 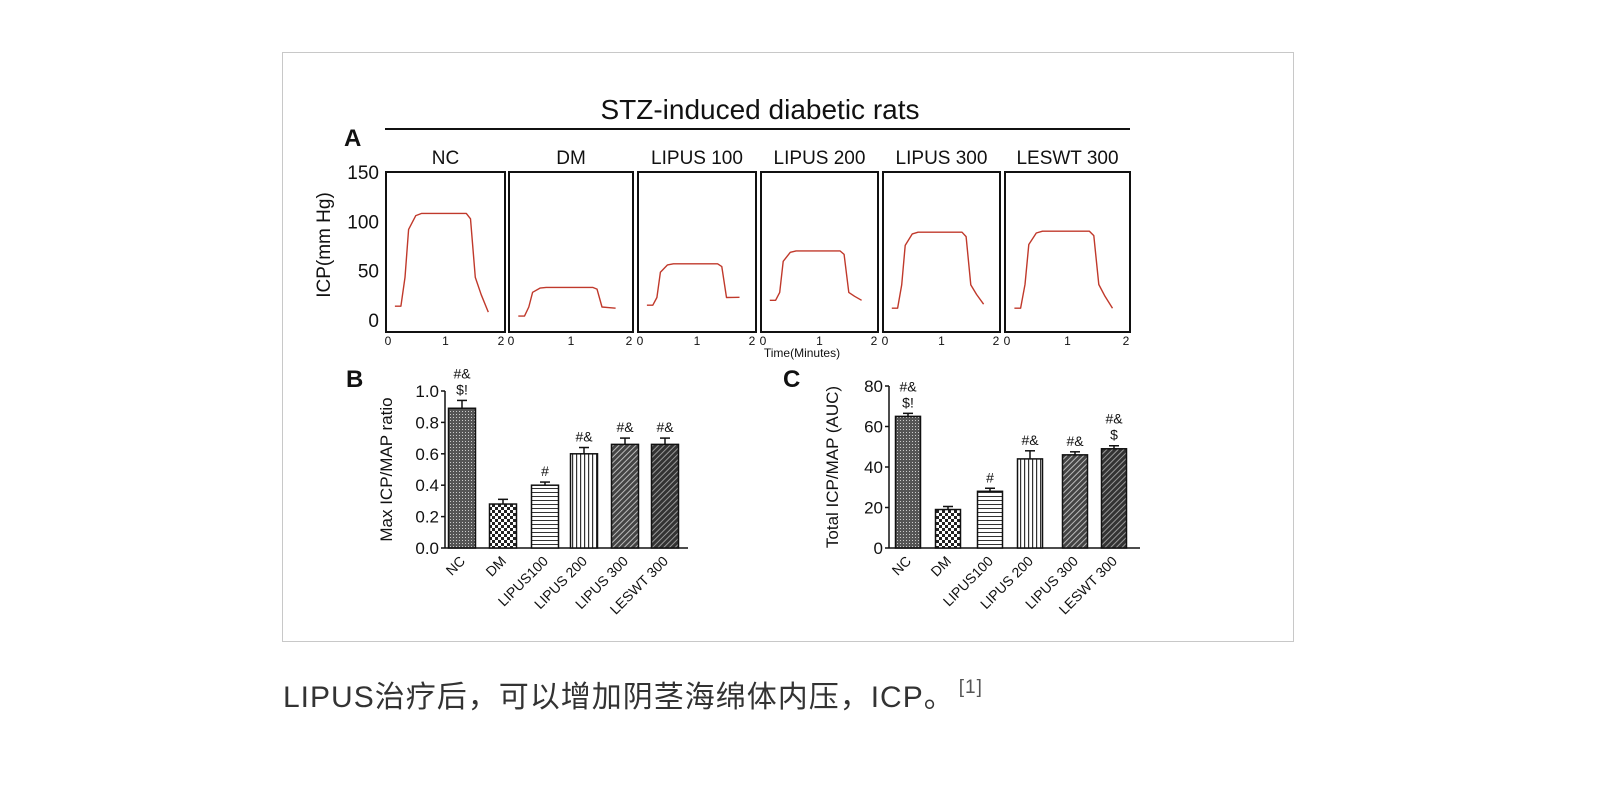 What do you see at coordinates (571, 158) in the screenshot?
I see `group-label: DM` at bounding box center [571, 158].